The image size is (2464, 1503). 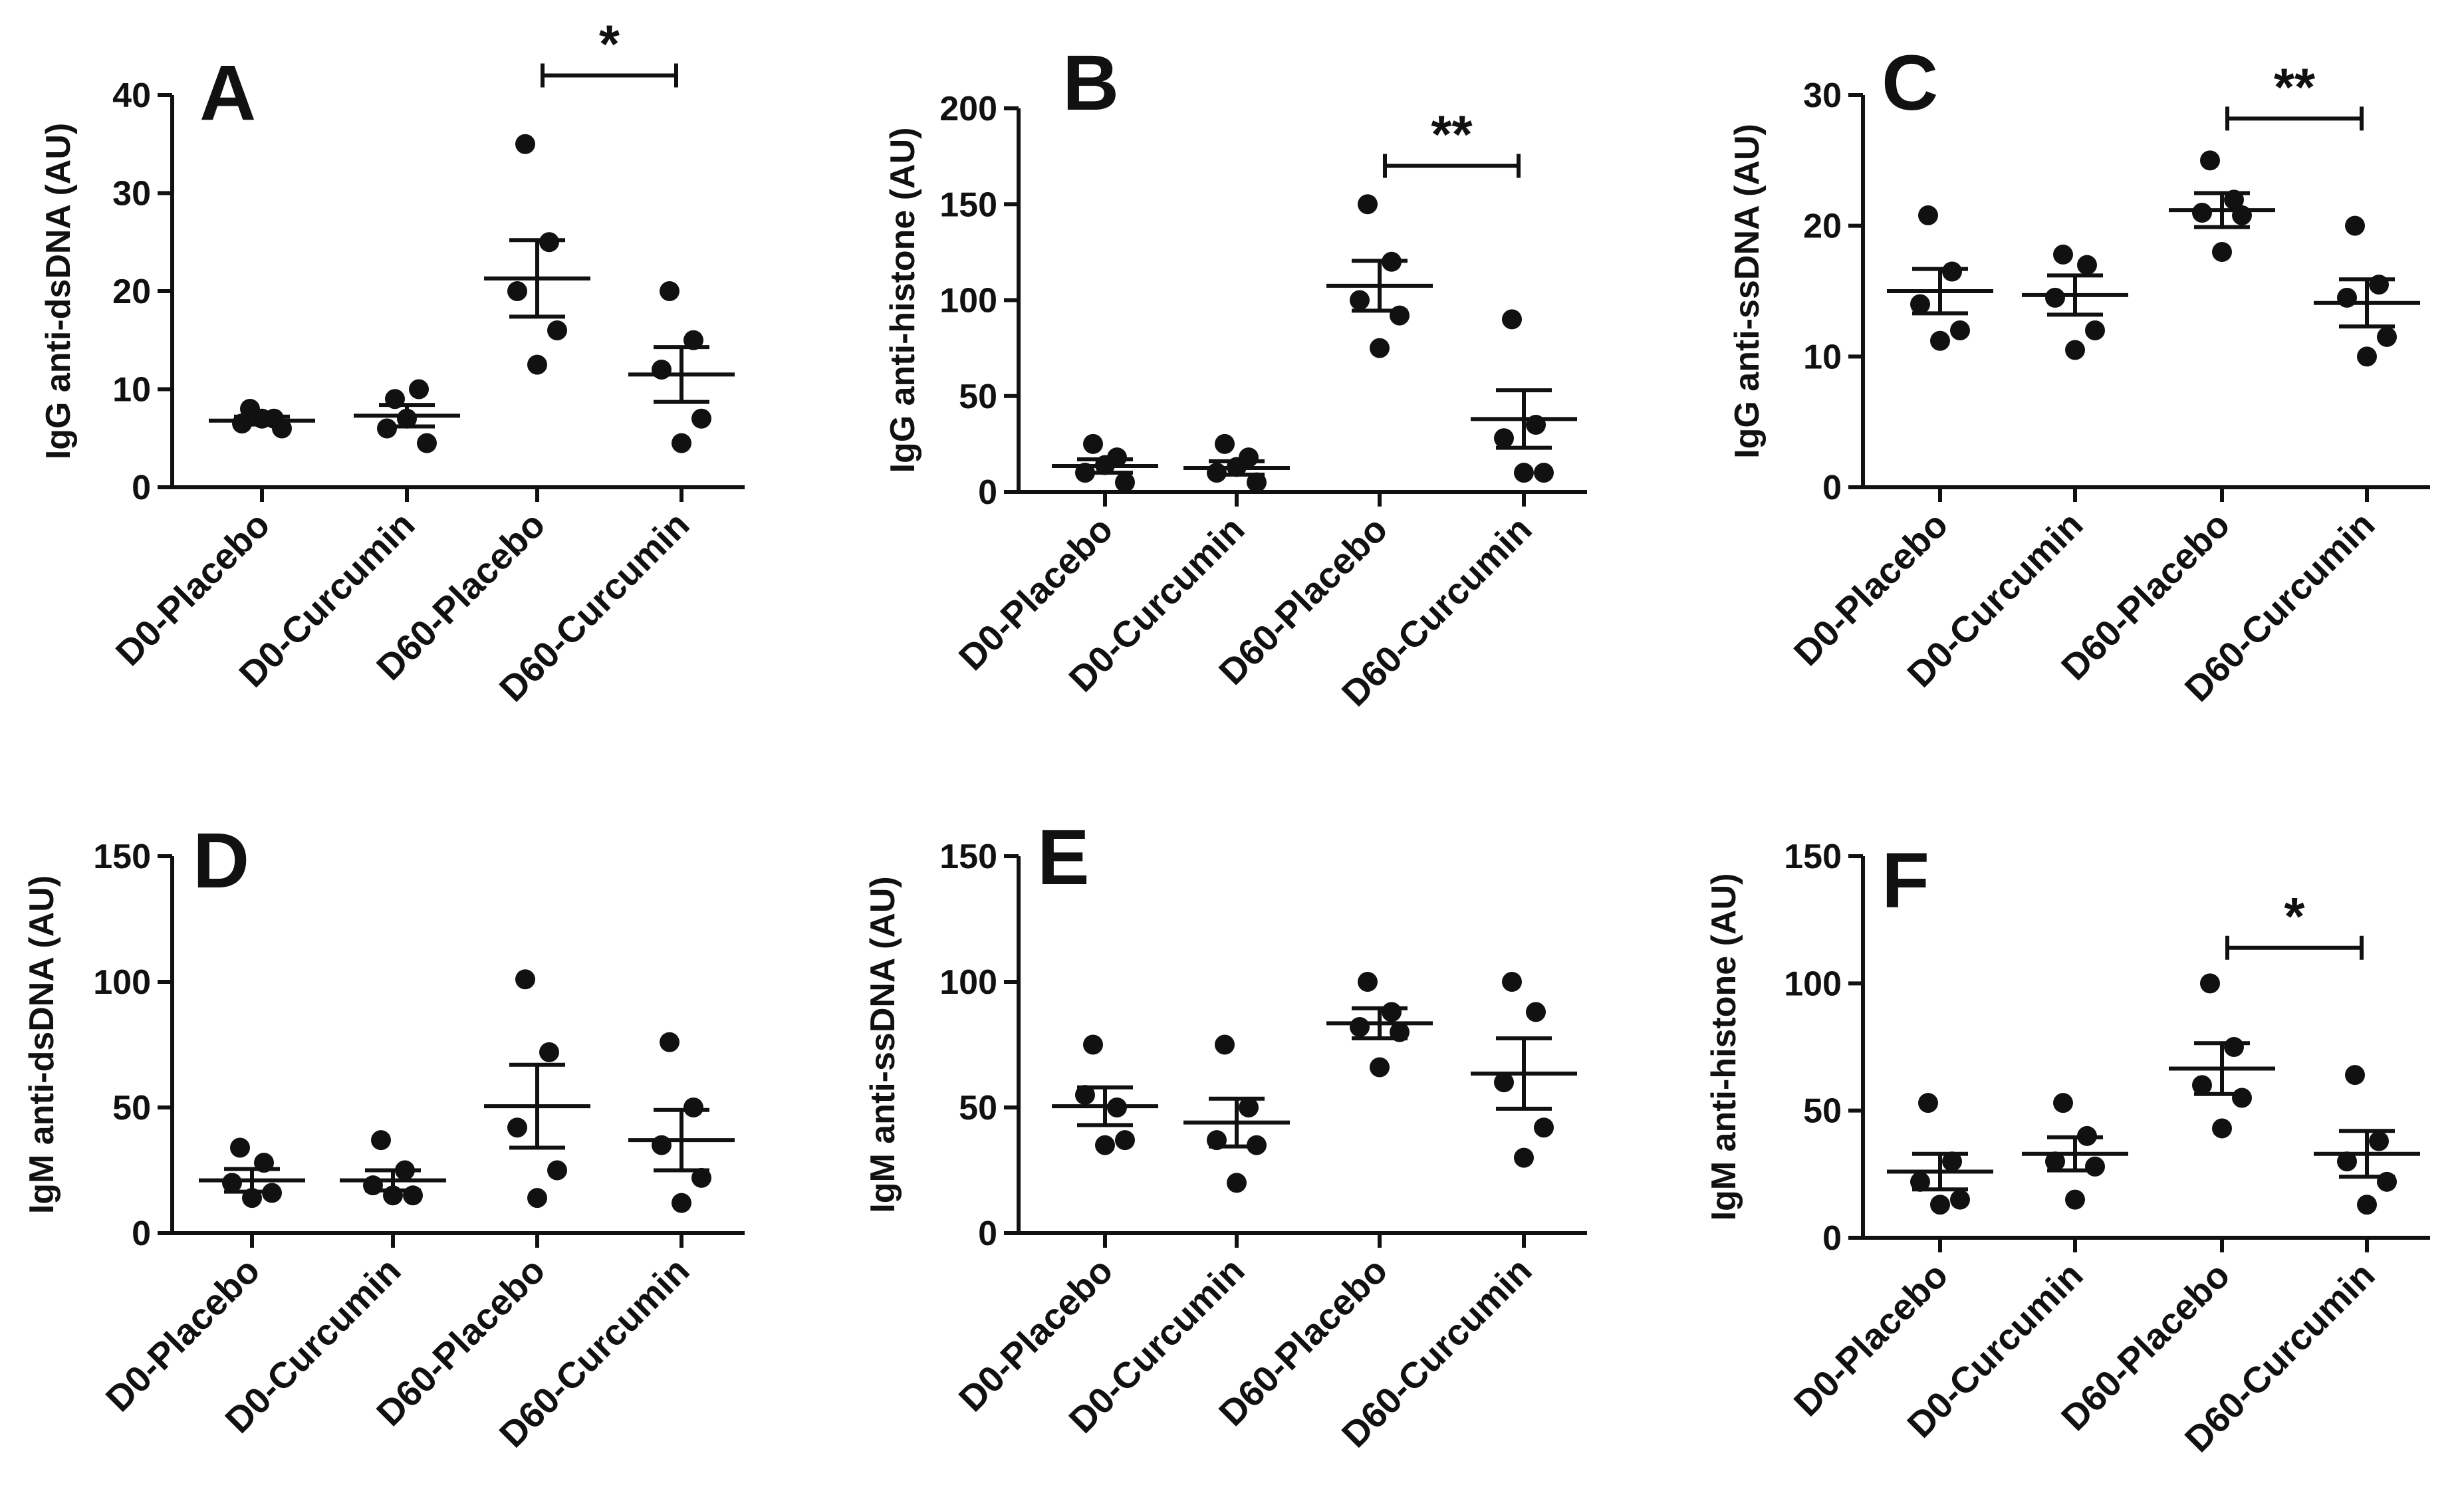 I want to click on panel-letter: B, so click(x=1090, y=83).